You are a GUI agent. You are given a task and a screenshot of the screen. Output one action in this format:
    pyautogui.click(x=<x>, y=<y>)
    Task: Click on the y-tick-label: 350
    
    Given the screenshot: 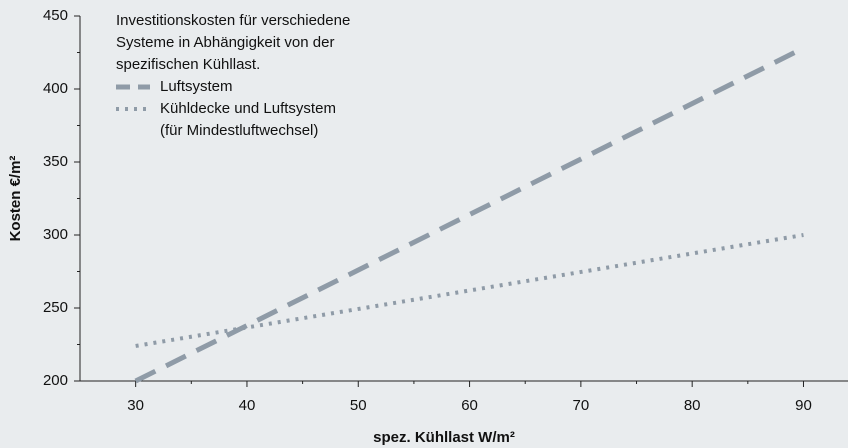 What is the action you would take?
    pyautogui.click(x=55, y=161)
    